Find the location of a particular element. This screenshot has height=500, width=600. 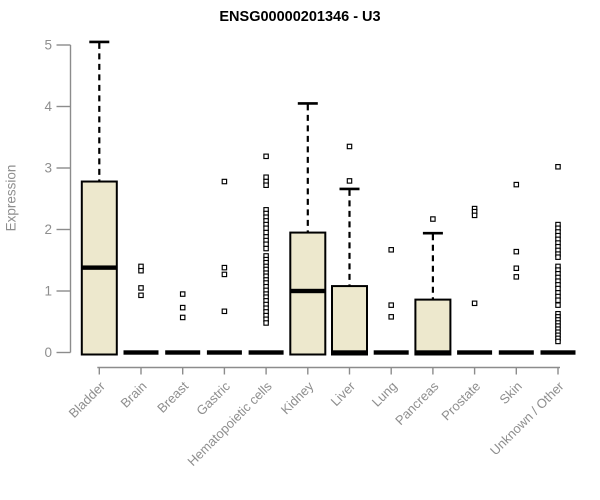

median-pancreas is located at coordinates (433, 352).